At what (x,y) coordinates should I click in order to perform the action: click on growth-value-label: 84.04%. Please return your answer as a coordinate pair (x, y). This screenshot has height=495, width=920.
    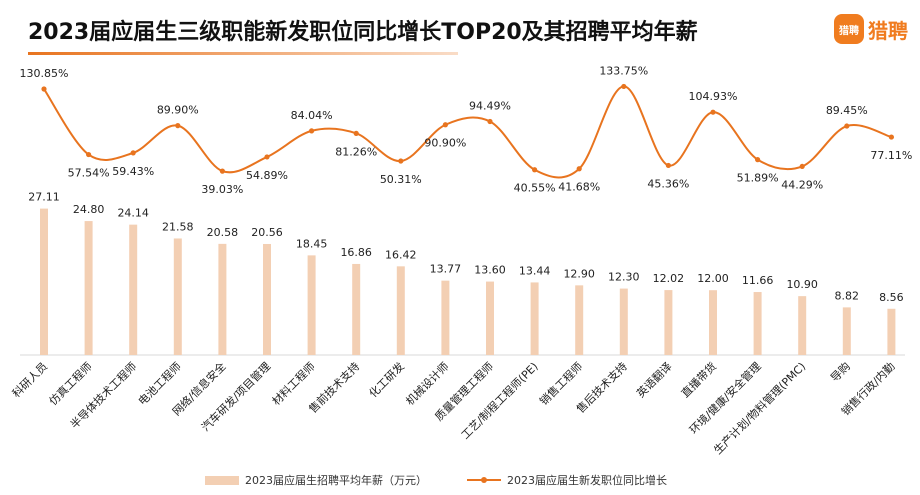
    Looking at the image, I should click on (312, 115).